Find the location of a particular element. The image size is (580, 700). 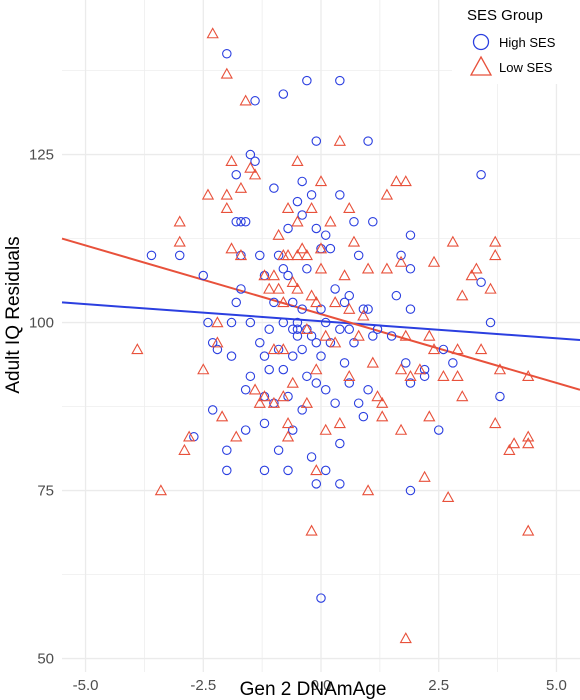

legend-title: SES Group is located at coordinates (505, 15).